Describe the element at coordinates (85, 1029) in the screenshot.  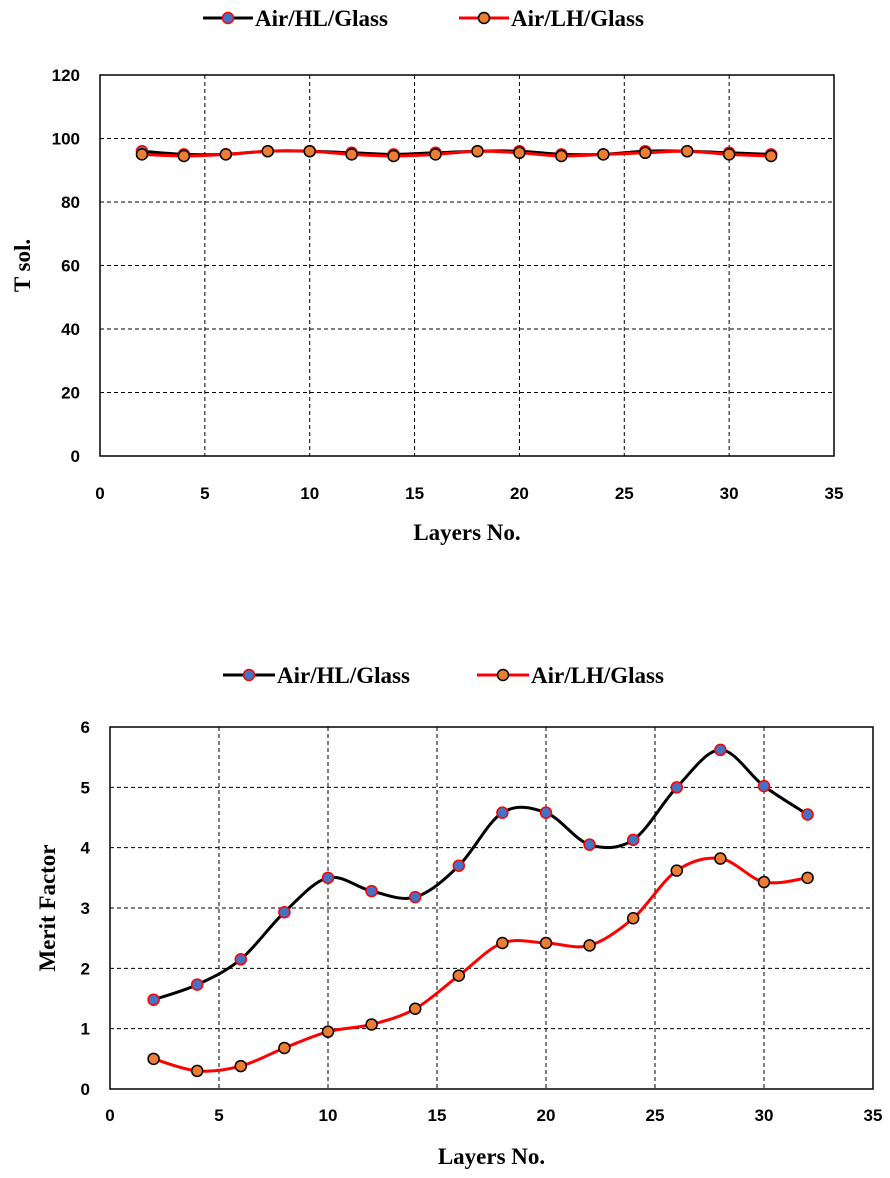
I see `y-tick-label: 1` at that location.